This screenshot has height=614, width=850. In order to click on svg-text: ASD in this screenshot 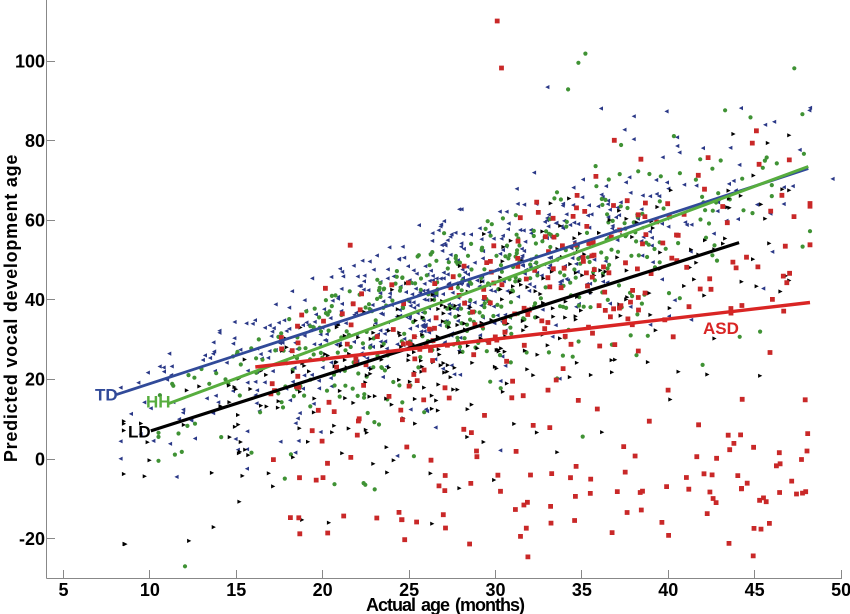, I will do `click(721, 328)`.